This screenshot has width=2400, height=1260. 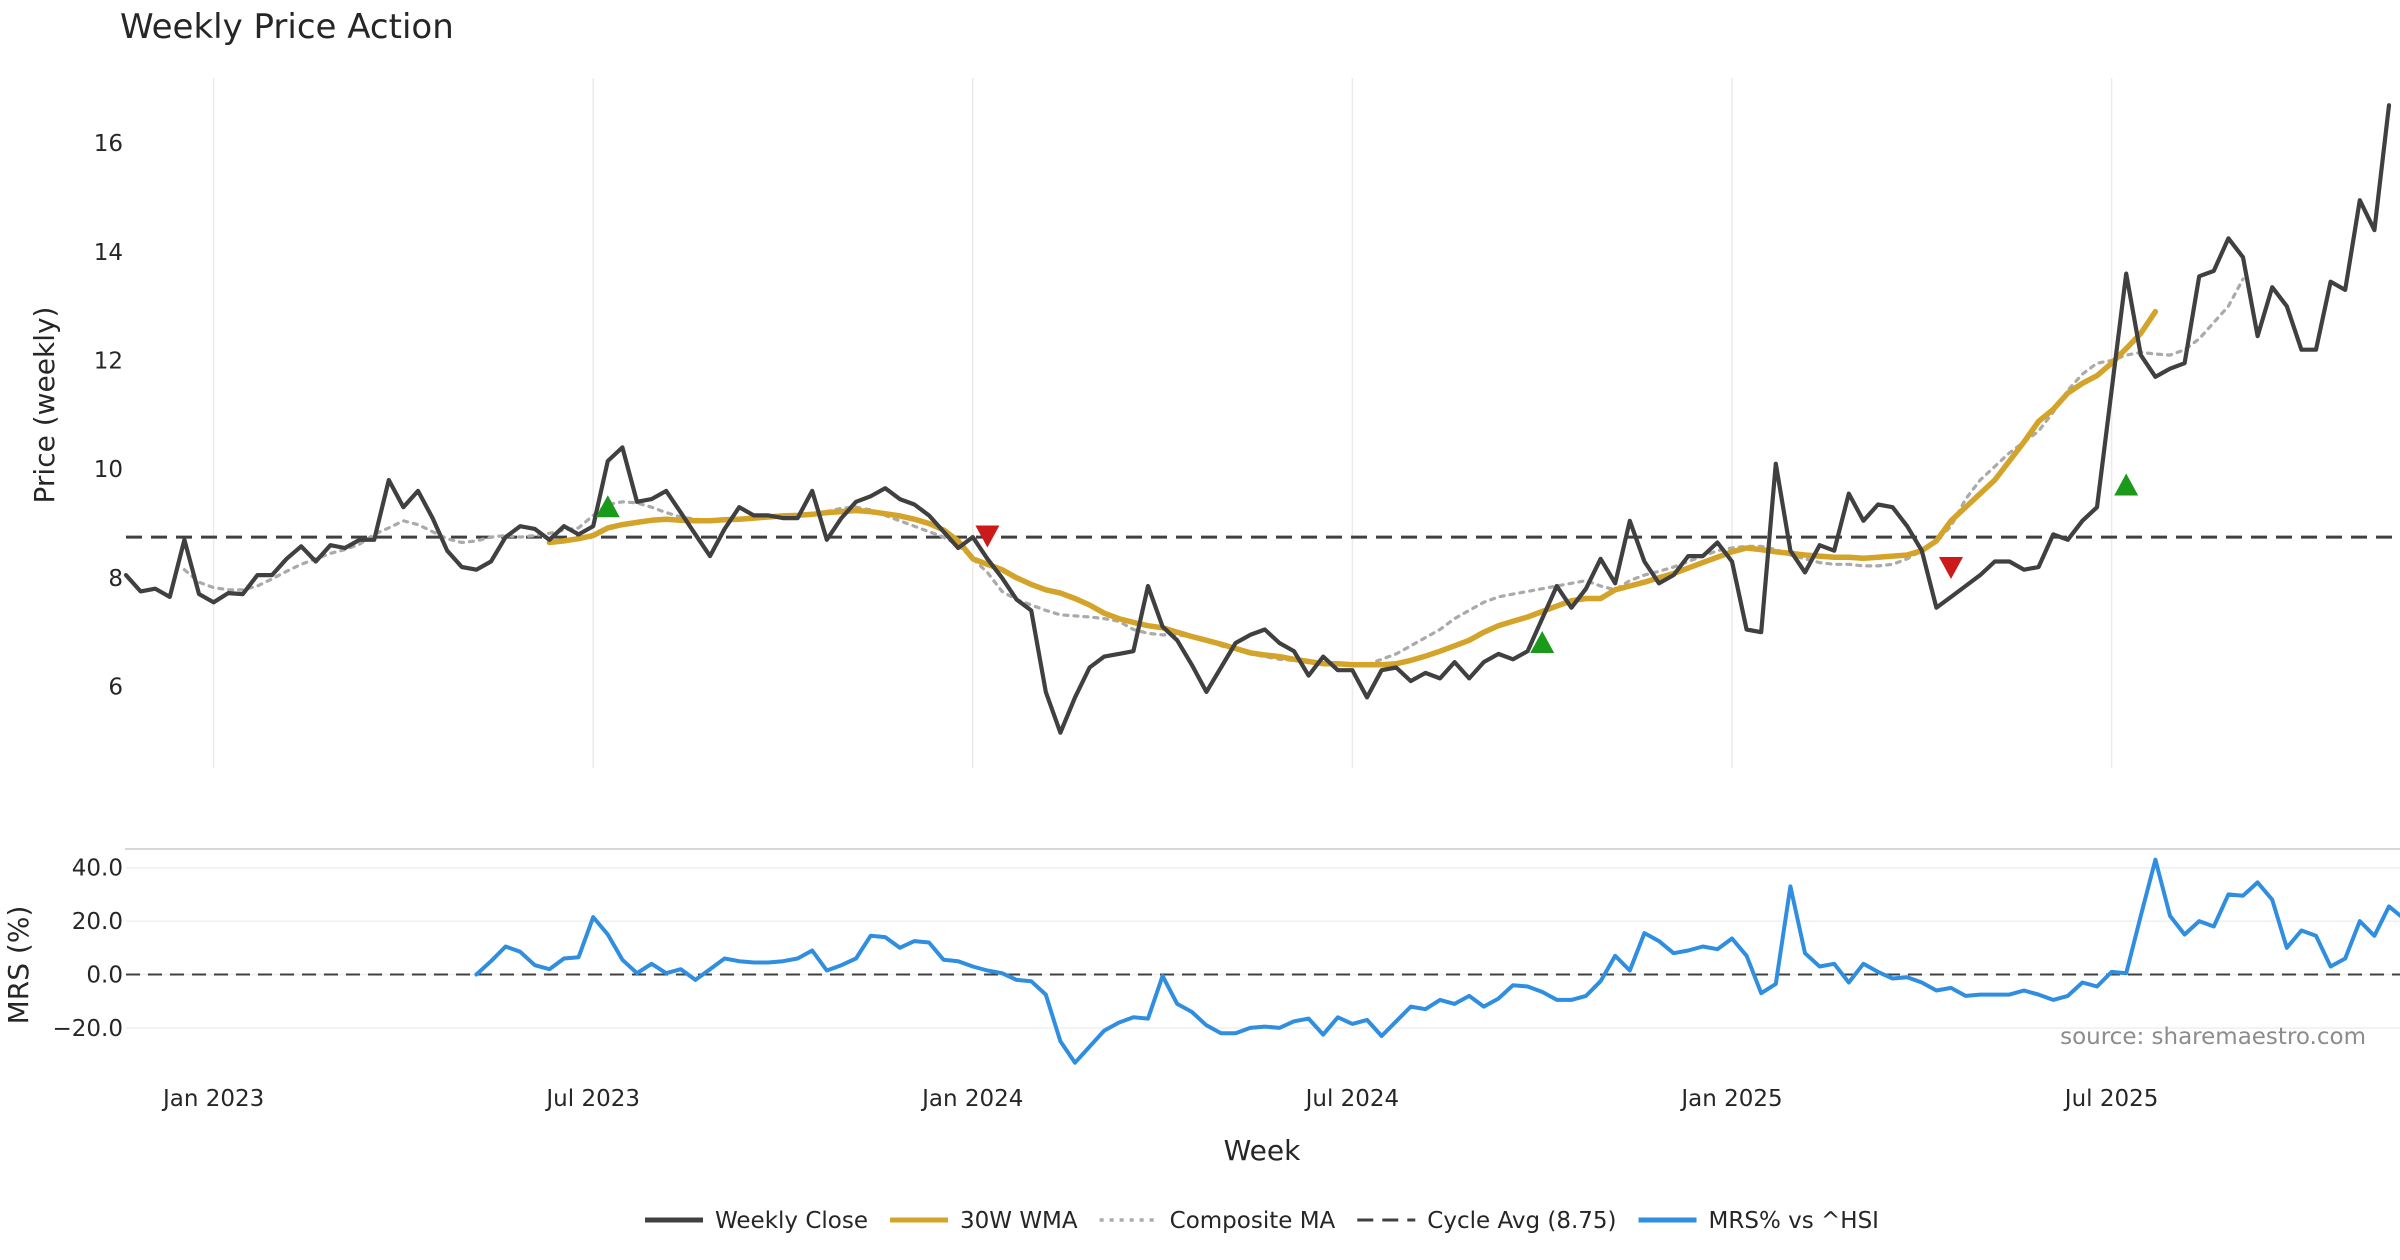 What do you see at coordinates (88, 1029) in the screenshot?
I see `mrs-y-tick-label: −20.0` at bounding box center [88, 1029].